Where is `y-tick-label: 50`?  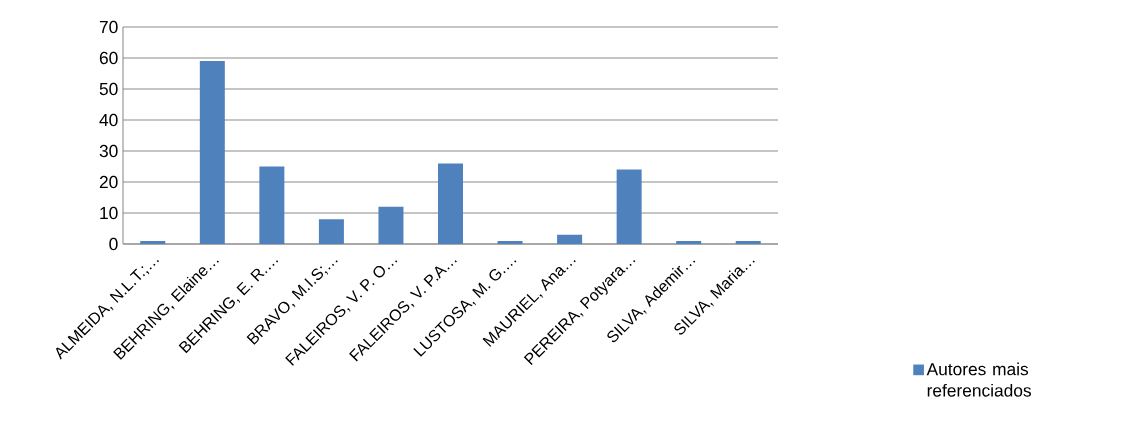 y-tick-label: 50 is located at coordinates (108, 89).